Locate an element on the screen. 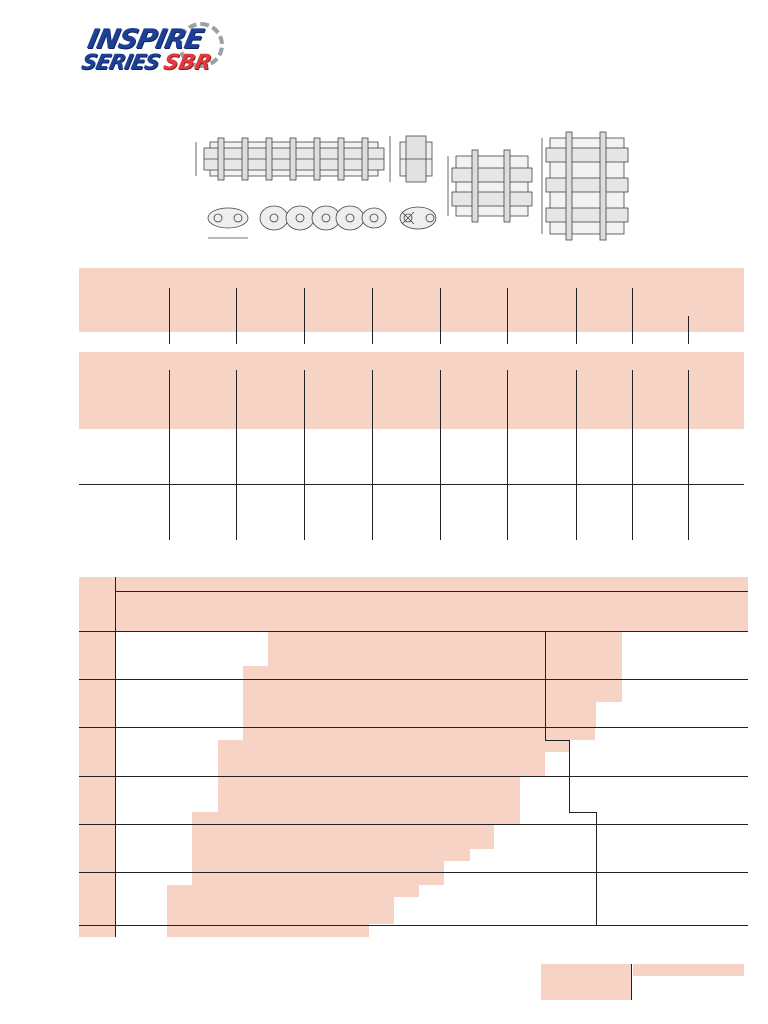 This screenshot has height=1024, width=768. offset-link-view is located at coordinates (418, 218).